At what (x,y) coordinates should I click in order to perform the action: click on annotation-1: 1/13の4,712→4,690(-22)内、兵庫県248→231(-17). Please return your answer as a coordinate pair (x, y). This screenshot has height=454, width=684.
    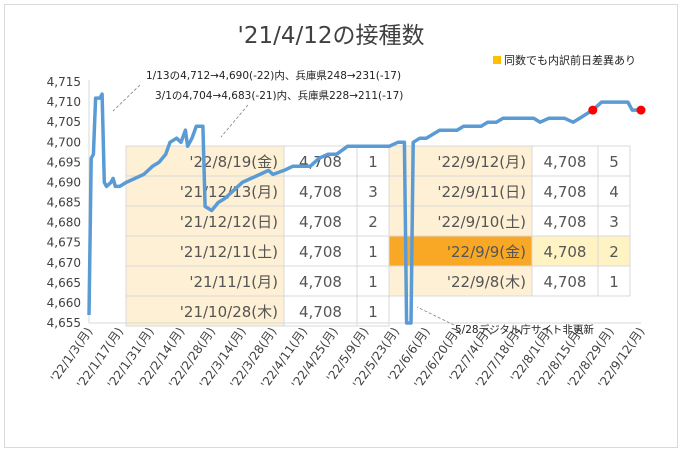
    Looking at the image, I should click on (273, 75).